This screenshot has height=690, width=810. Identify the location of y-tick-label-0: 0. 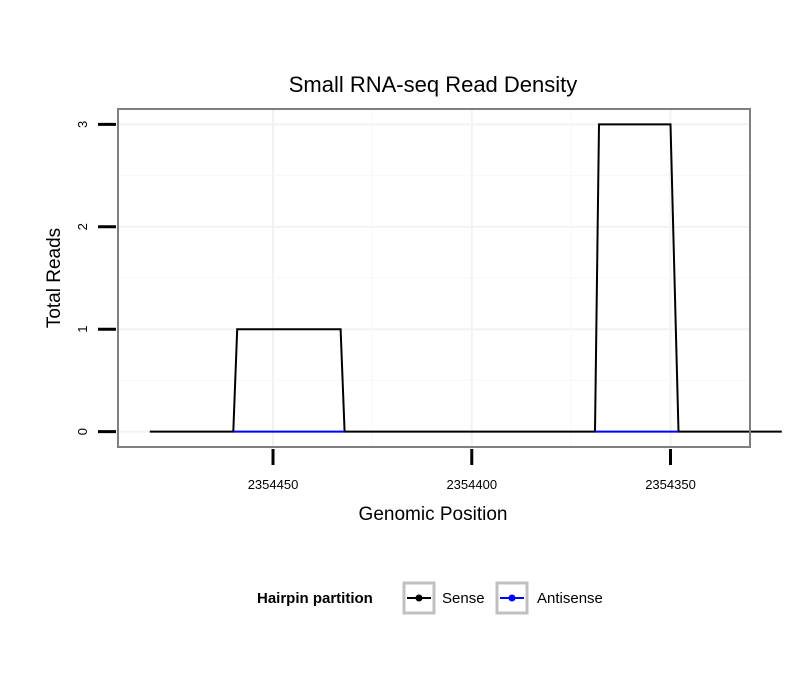
(82, 431).